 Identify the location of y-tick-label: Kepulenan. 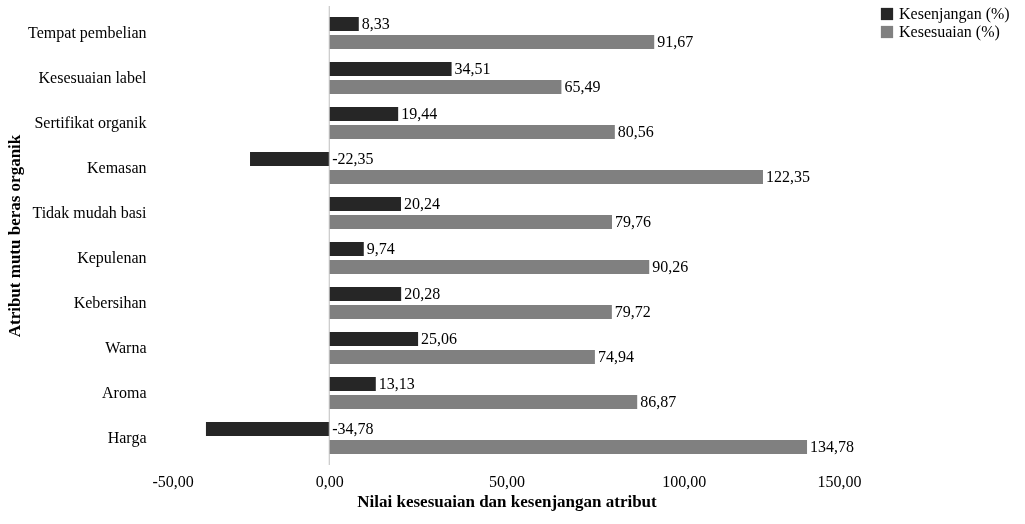
(112, 258).